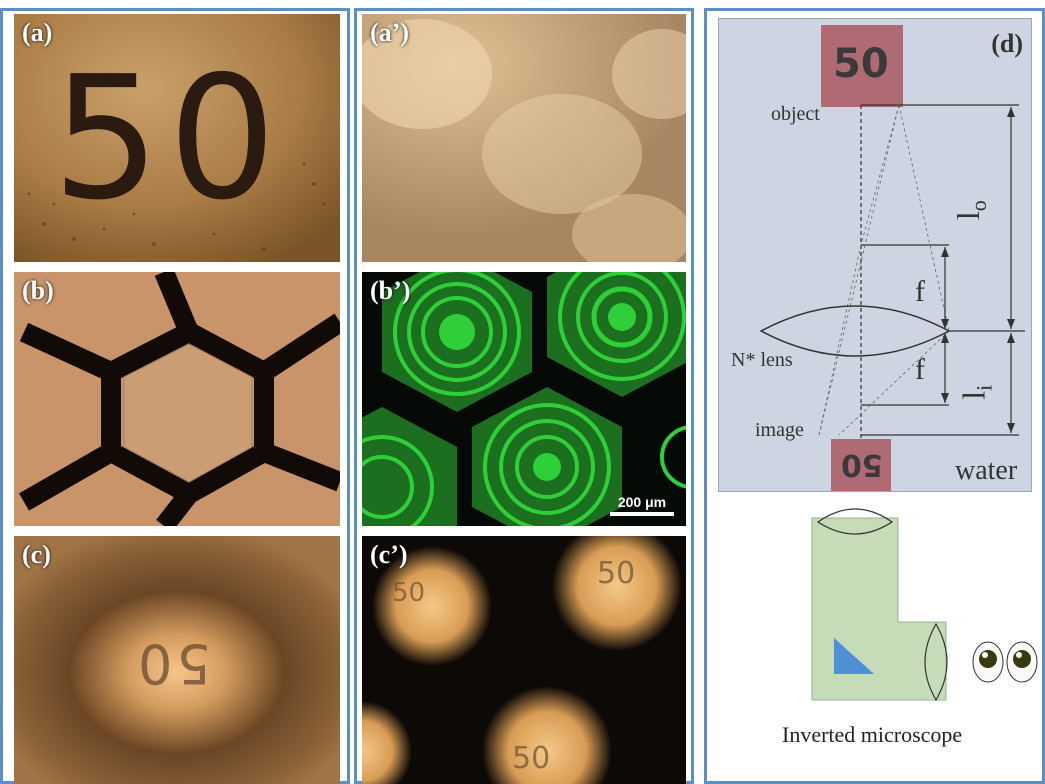 The height and width of the screenshot is (784, 1045). Describe the element at coordinates (779, 430) in the screenshot. I see `image-label: image` at that location.